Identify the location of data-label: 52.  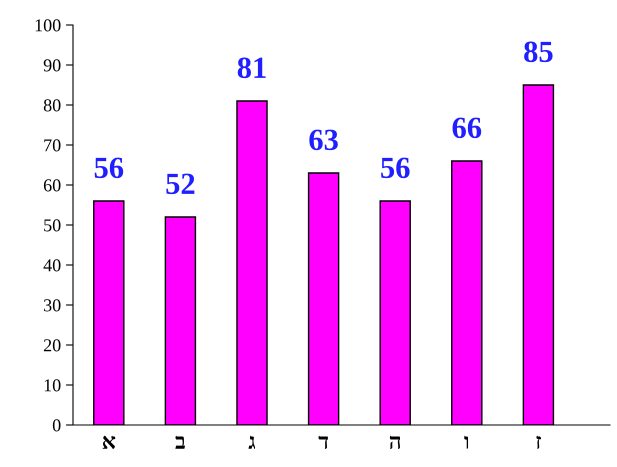
(180, 184).